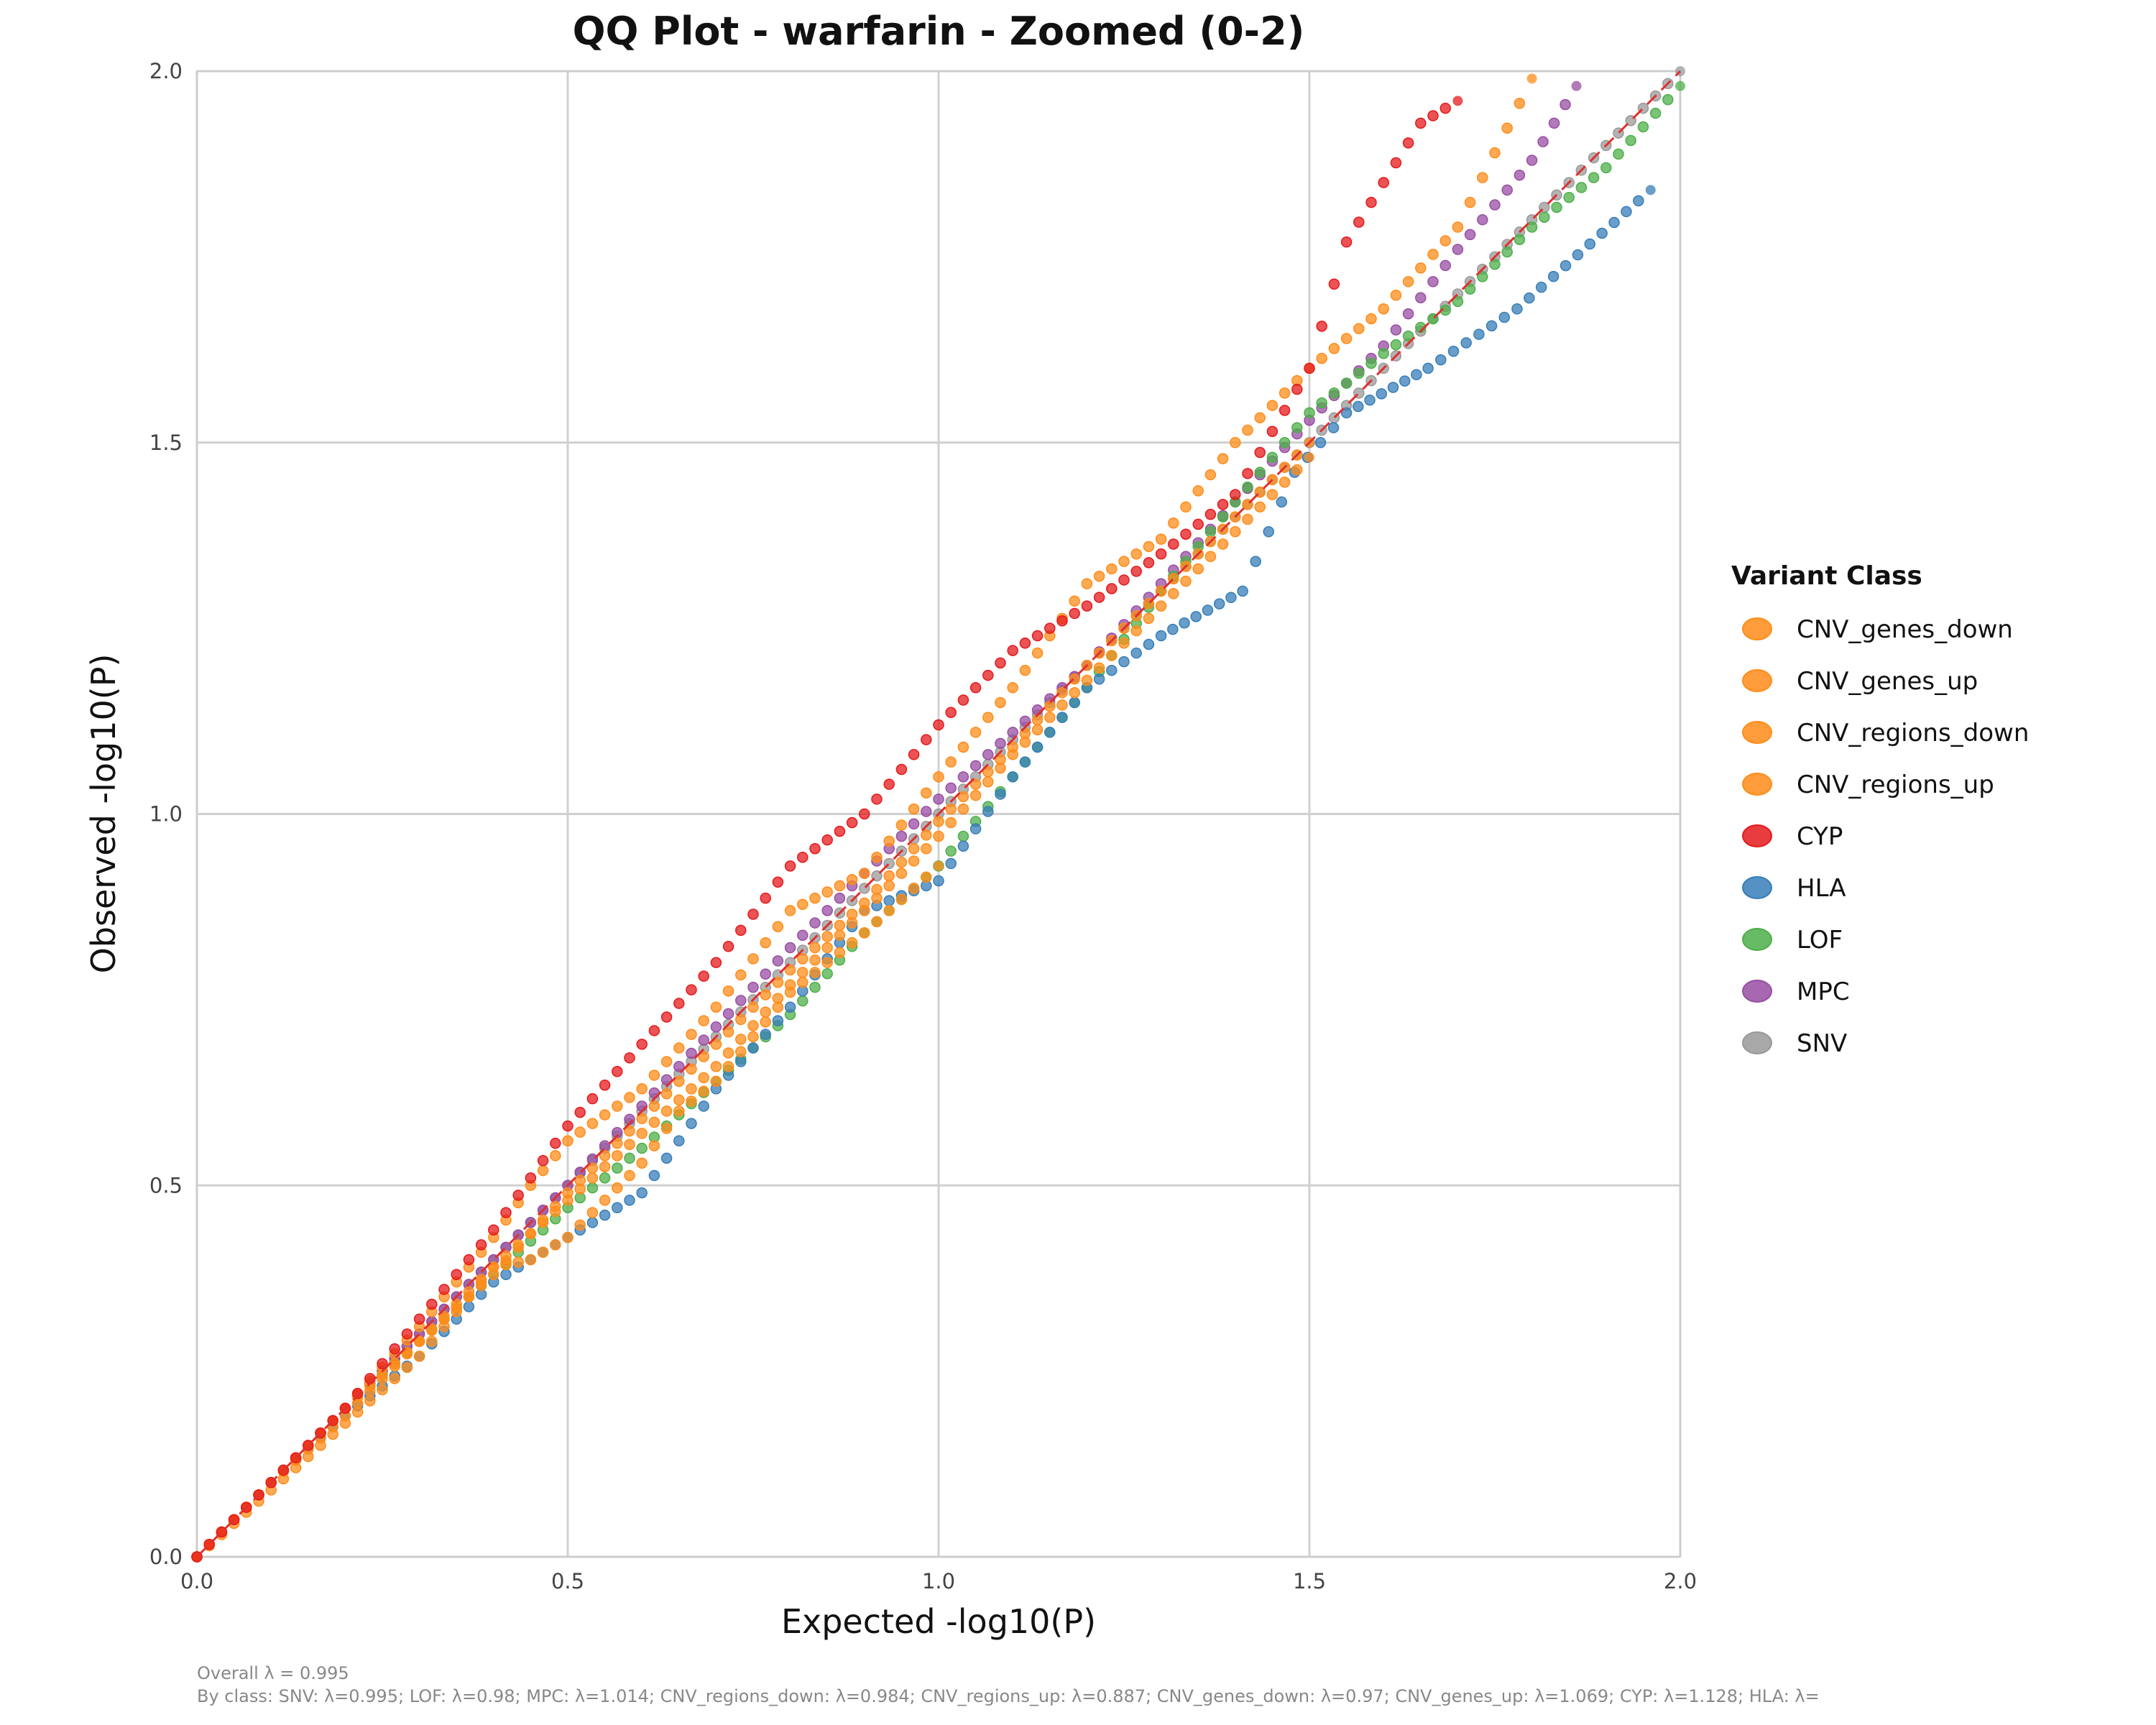 The image size is (2156, 1725). Describe the element at coordinates (1794, 1043) in the screenshot. I see `legend-item: SNV` at that location.